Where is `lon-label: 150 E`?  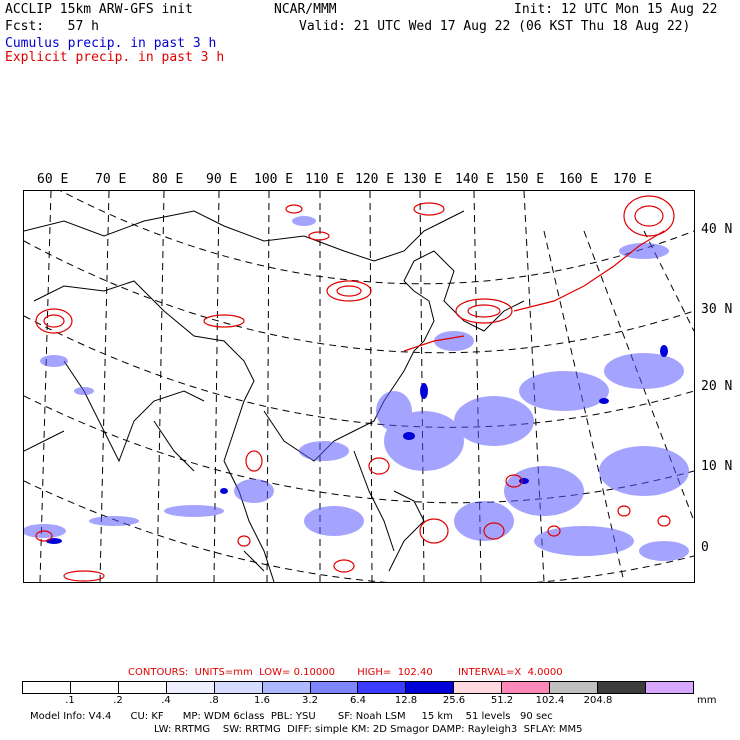
lon-label: 150 E is located at coordinates (525, 179).